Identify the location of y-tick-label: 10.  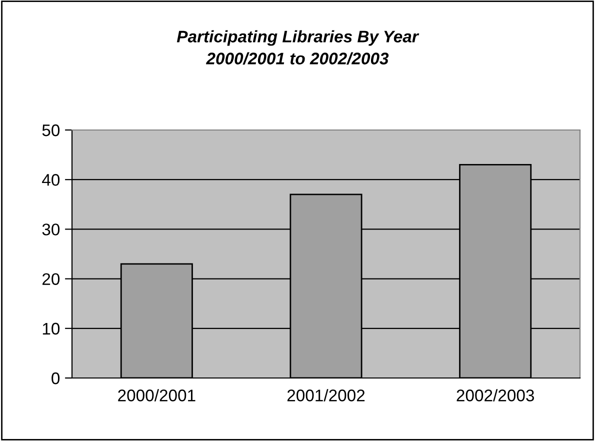
(51, 328).